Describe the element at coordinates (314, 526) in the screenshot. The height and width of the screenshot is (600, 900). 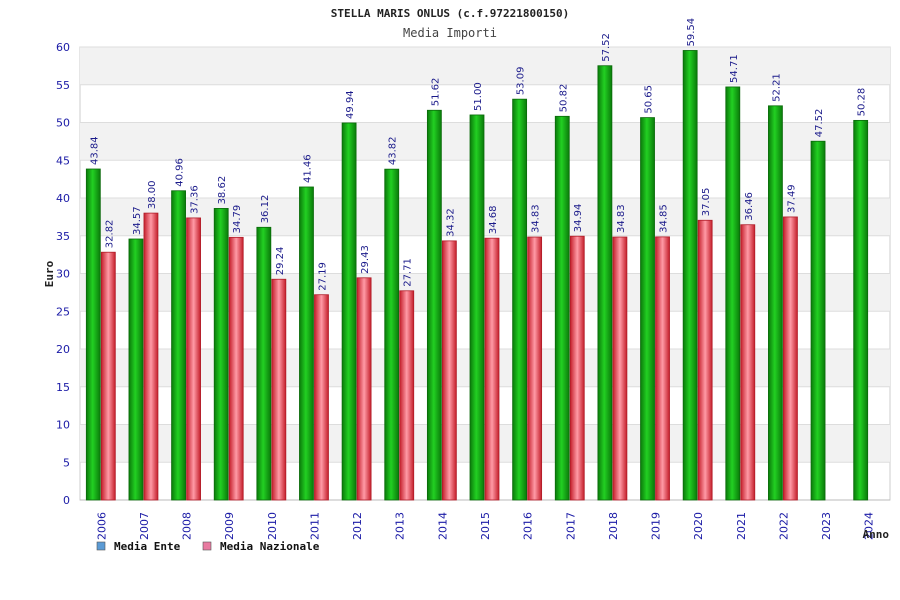
I see `x-tick-label: 2011` at that location.